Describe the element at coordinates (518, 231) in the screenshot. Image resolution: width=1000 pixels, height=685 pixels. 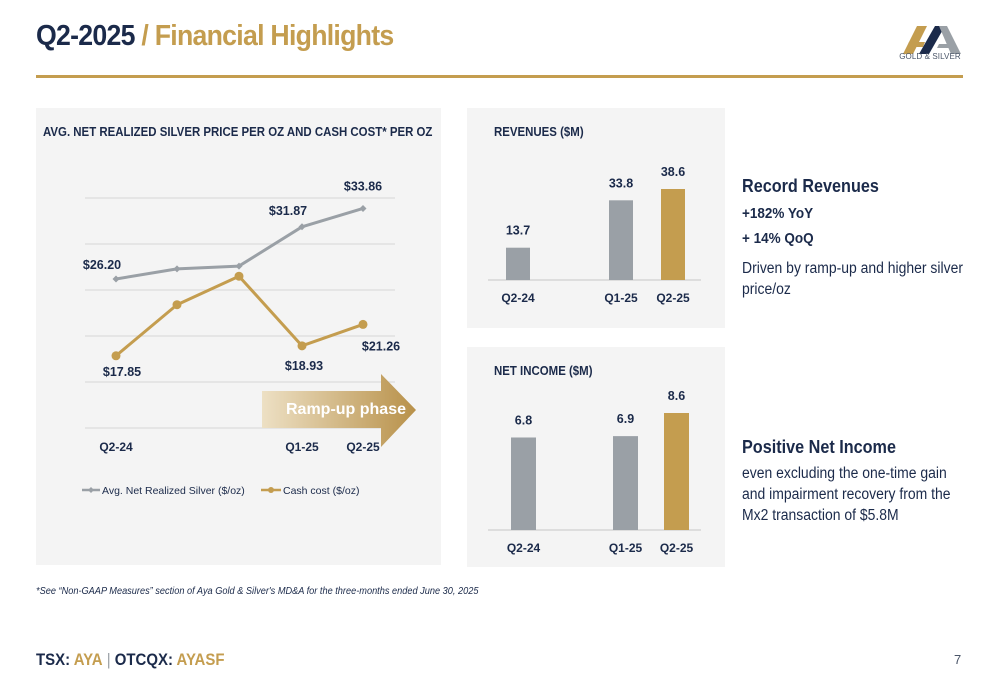
I see `bar-value-label: 13.7` at that location.